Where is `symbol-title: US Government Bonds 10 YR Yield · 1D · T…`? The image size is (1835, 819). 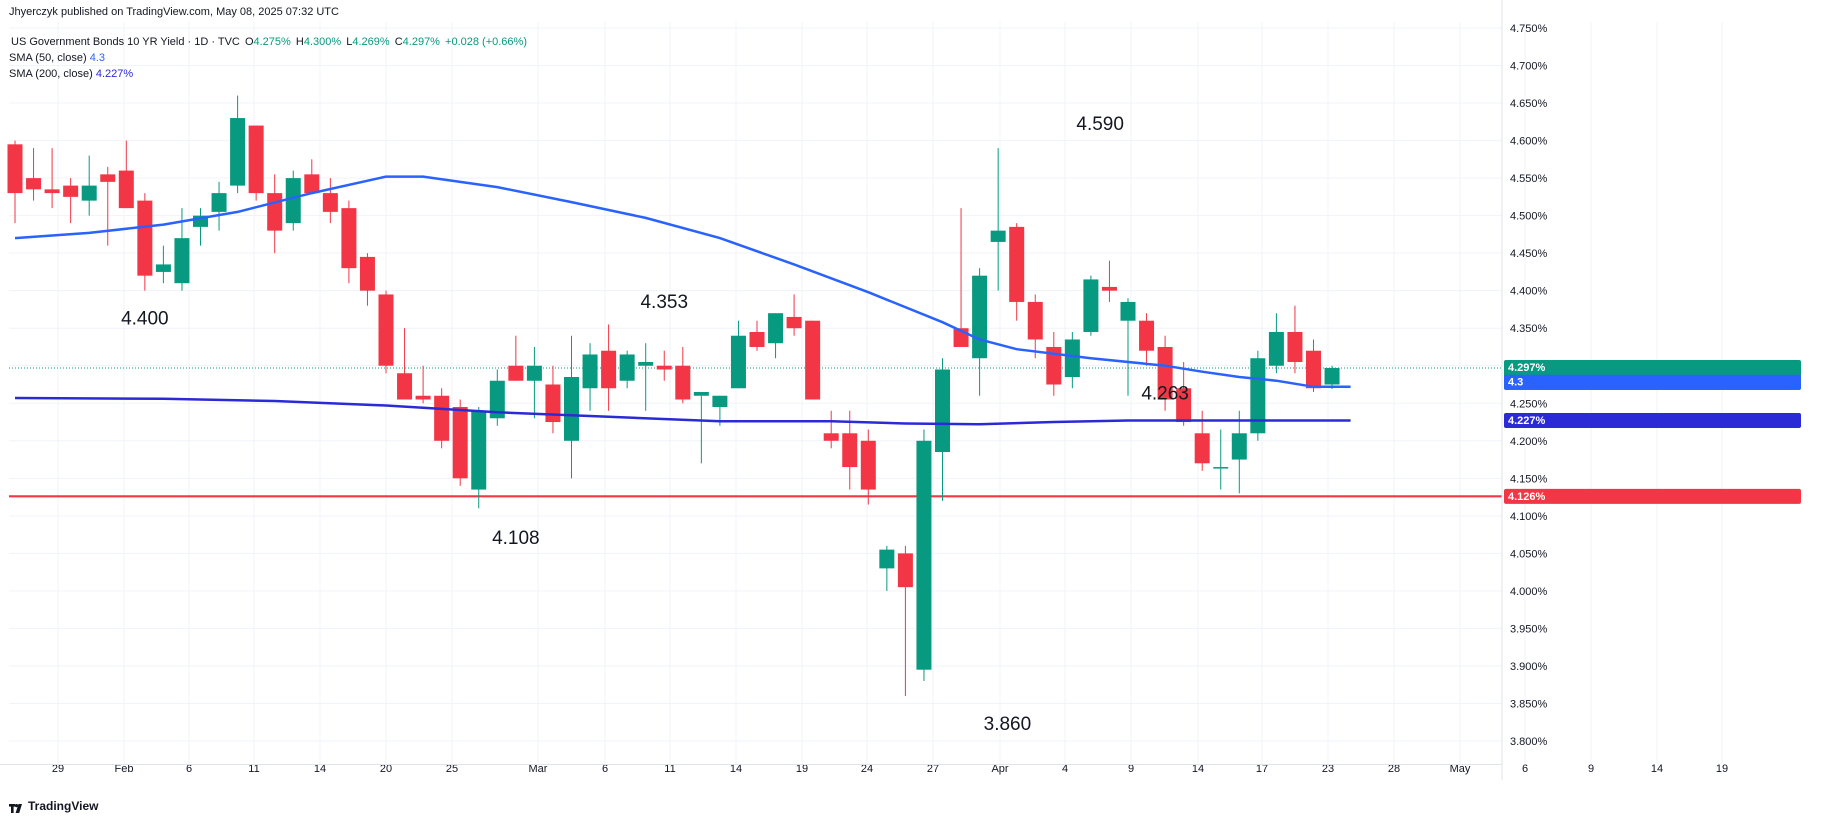 symbol-title: US Government Bonds 10 YR Yield · 1D · T… is located at coordinates (125, 42).